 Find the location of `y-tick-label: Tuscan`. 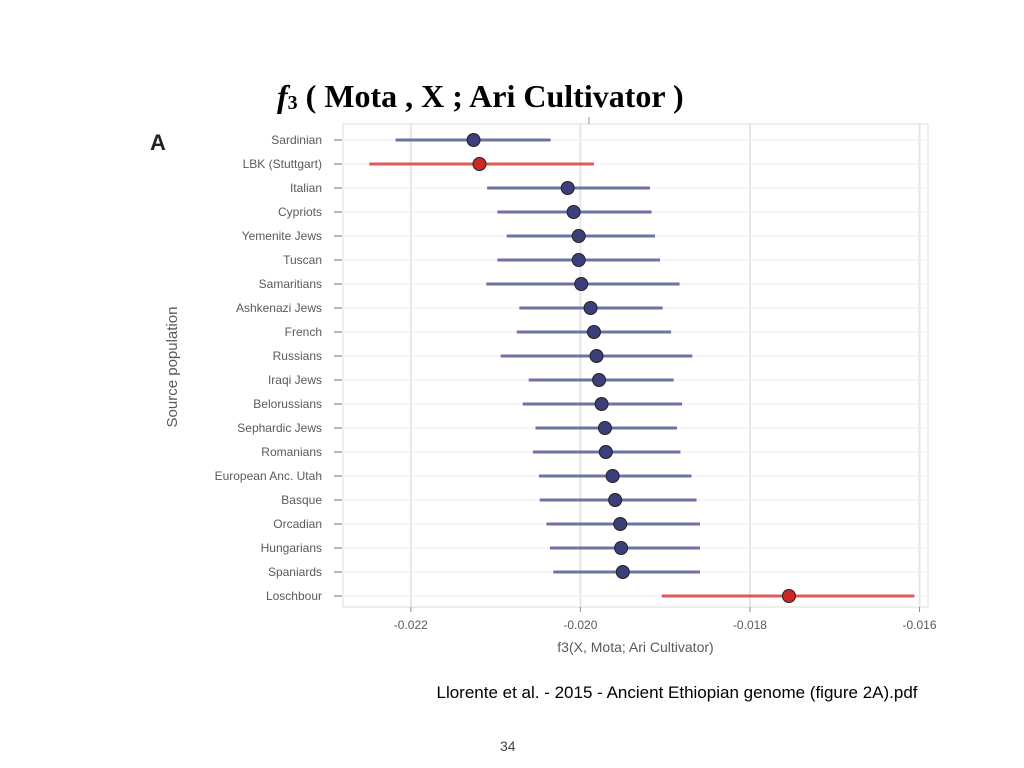

y-tick-label: Tuscan is located at coordinates (302, 260).